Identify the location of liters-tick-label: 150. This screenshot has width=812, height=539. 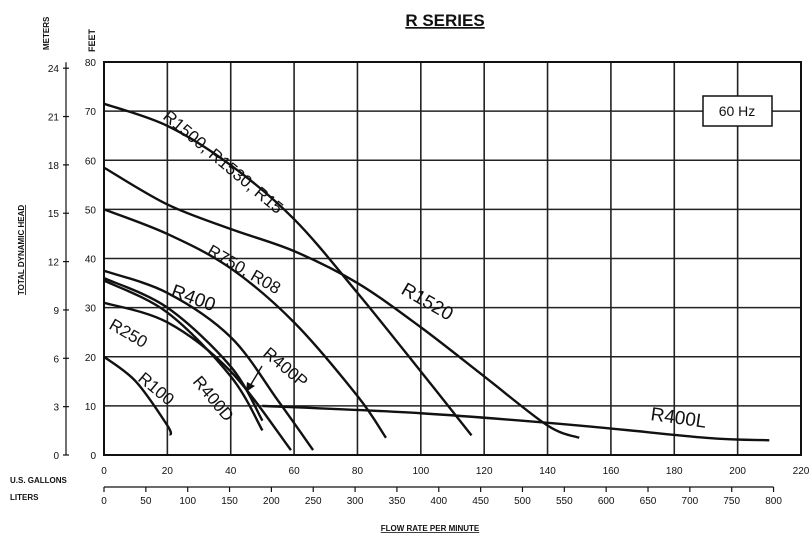
(229, 501).